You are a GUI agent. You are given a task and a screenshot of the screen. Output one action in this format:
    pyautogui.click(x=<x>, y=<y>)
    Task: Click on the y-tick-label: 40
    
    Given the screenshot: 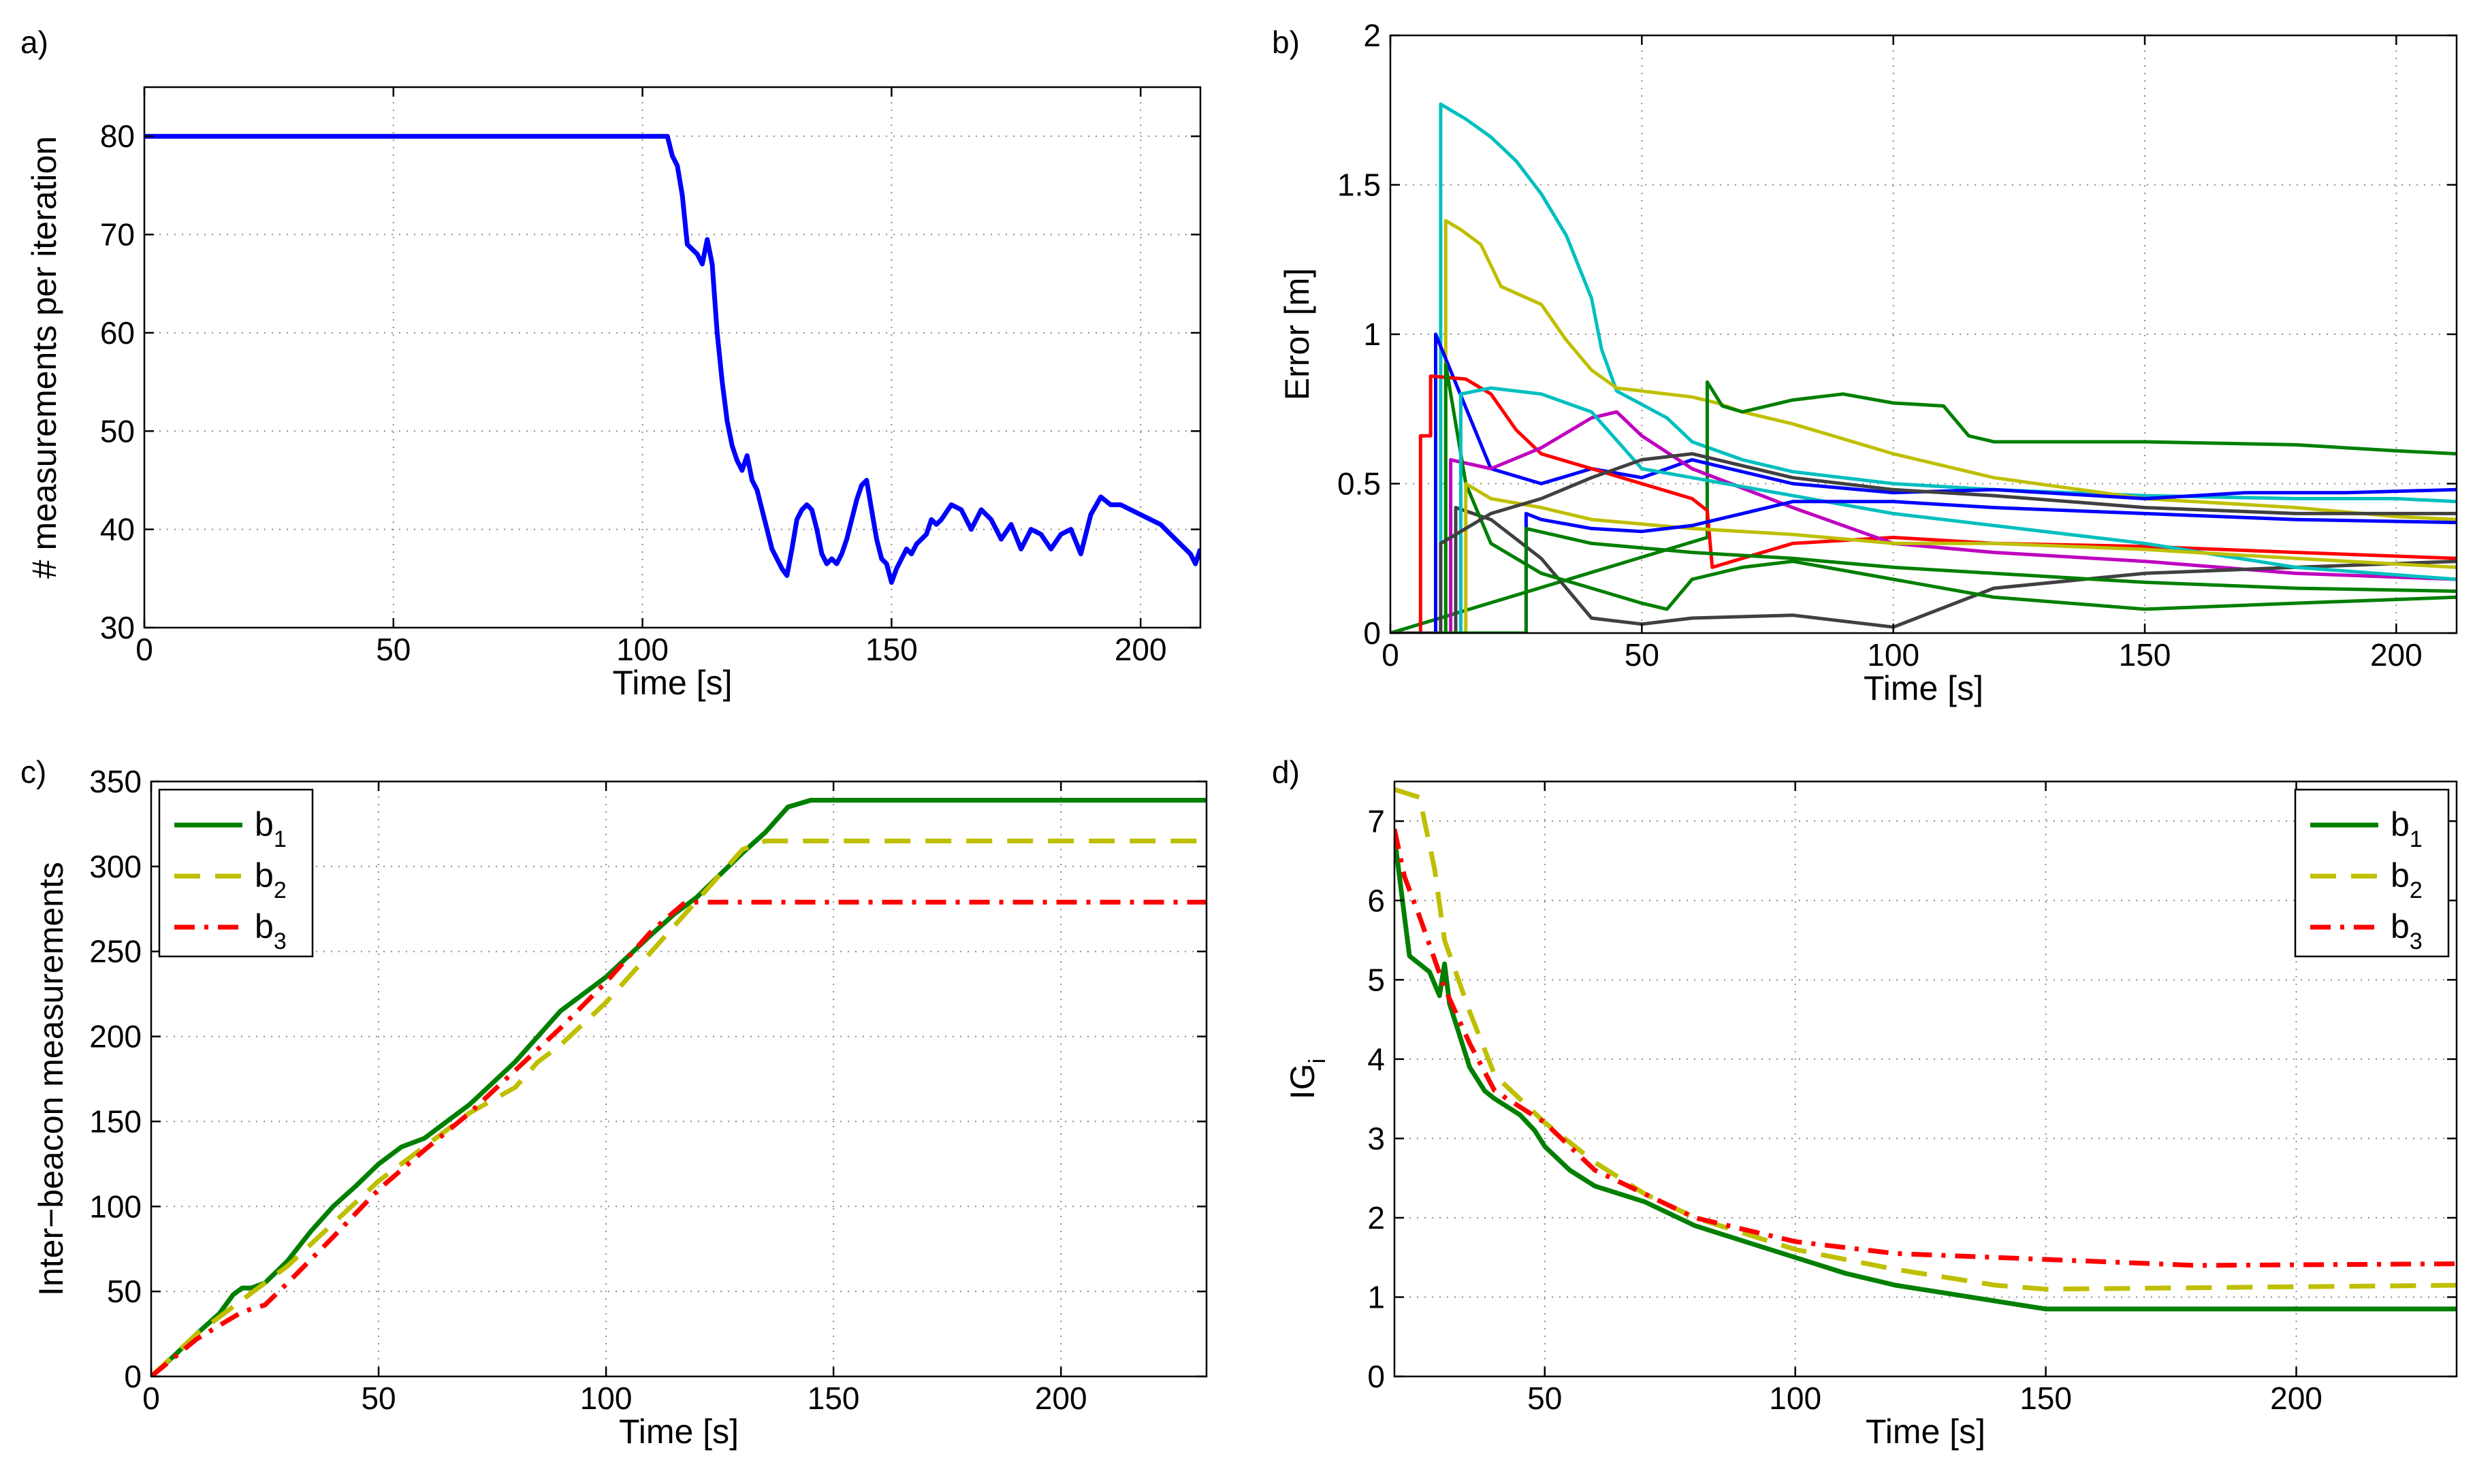 What is the action you would take?
    pyautogui.click(x=117, y=529)
    